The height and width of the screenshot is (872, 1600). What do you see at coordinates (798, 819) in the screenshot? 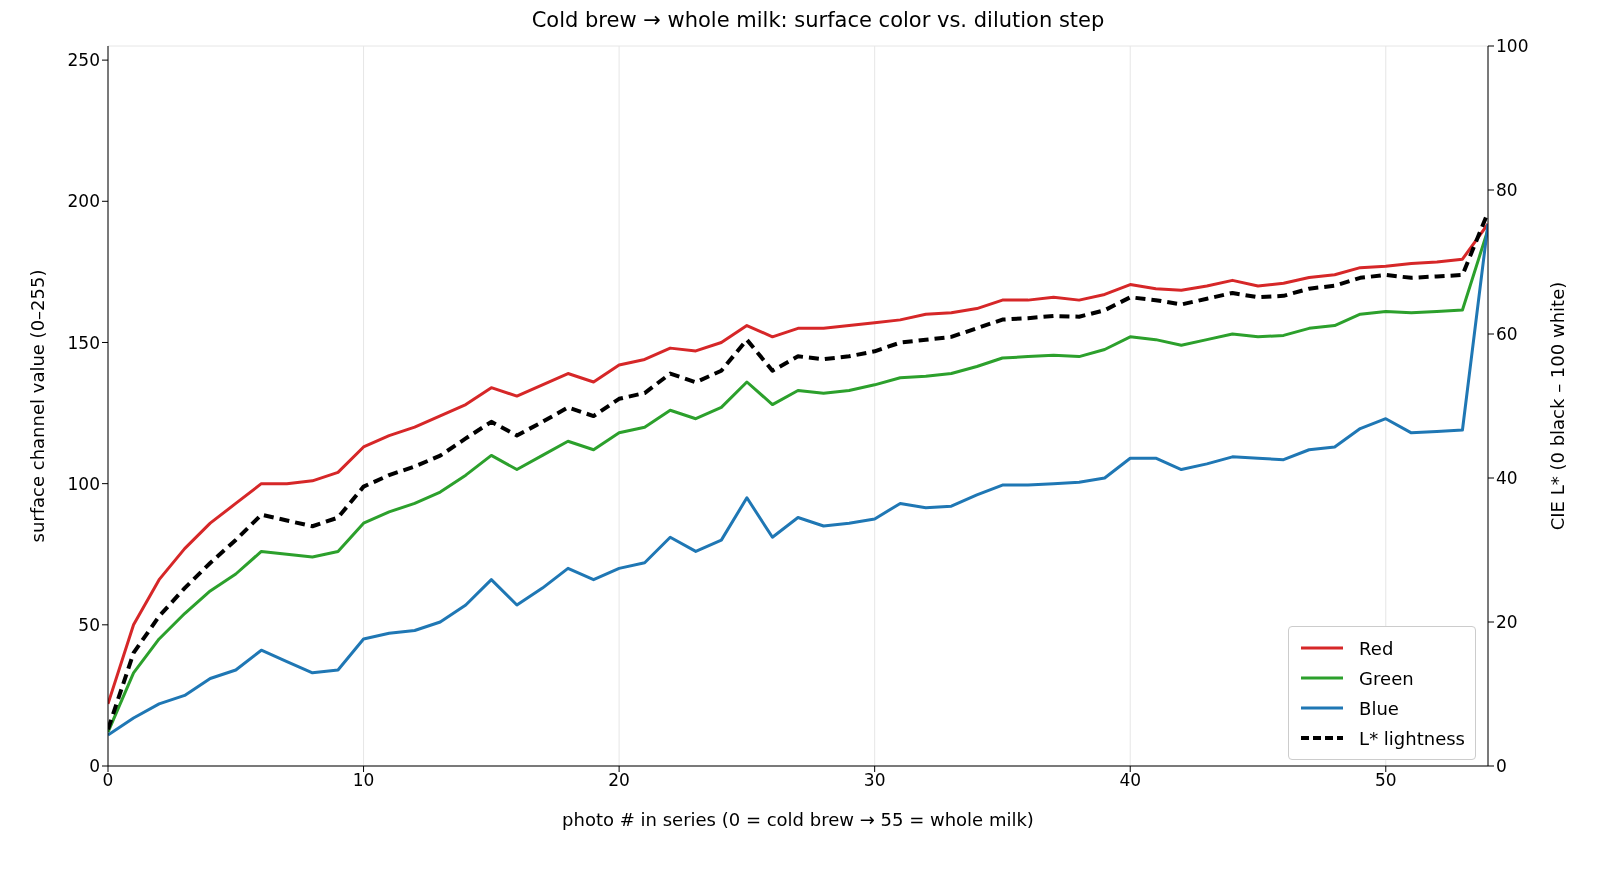
I see `x-axis-title: photo # in series (0 = cold brew → 55 = whole milk)` at bounding box center [798, 819].